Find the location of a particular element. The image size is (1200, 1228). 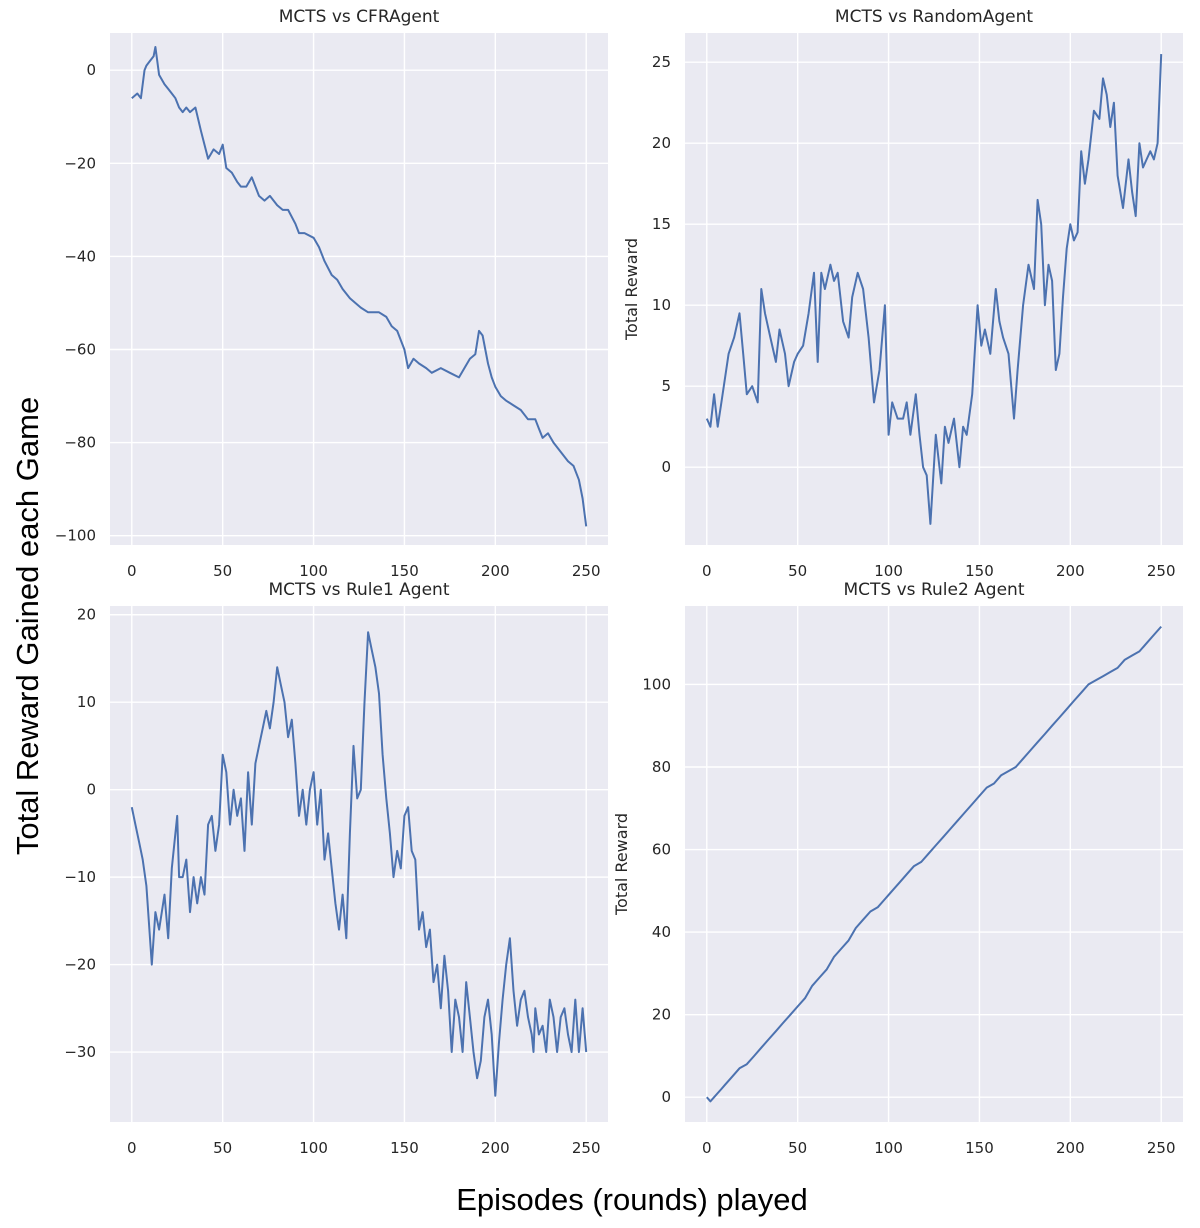

y-tick-label: 40 is located at coordinates (661, 932).